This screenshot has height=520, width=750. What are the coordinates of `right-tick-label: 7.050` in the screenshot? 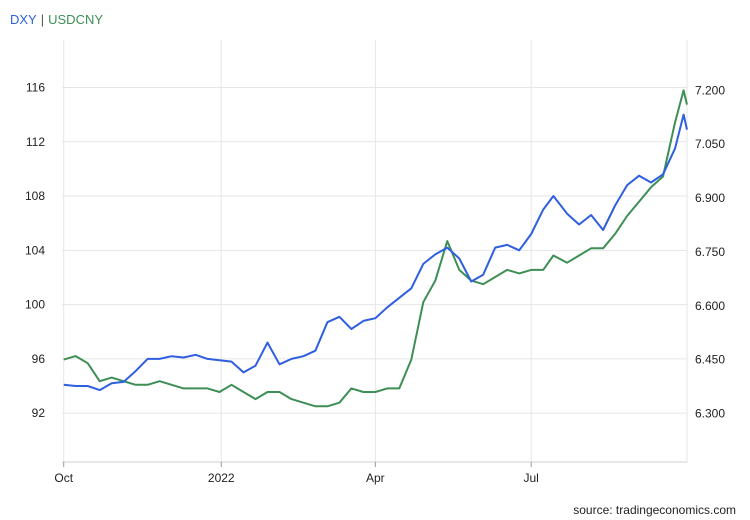 It's located at (710, 144).